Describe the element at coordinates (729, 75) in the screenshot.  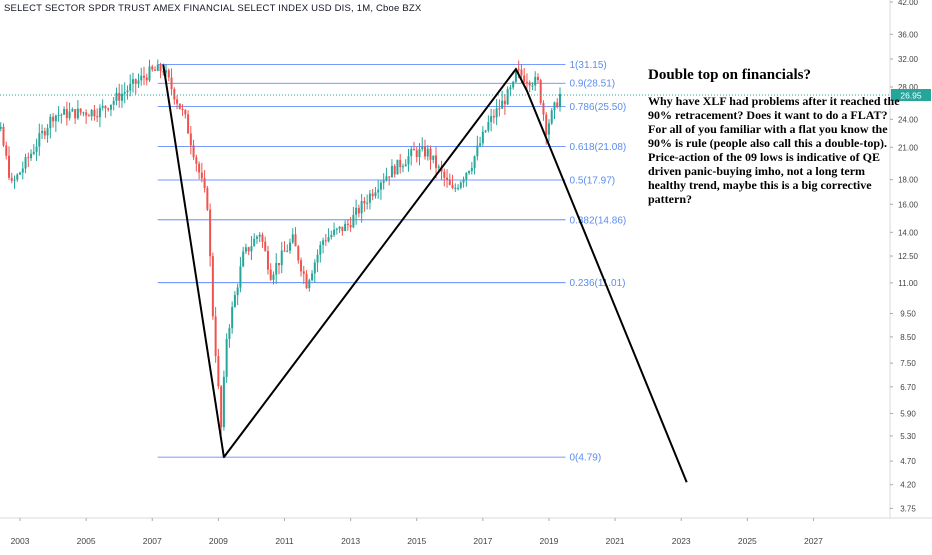
I see `annotation-heading: Double top on financials?` at that location.